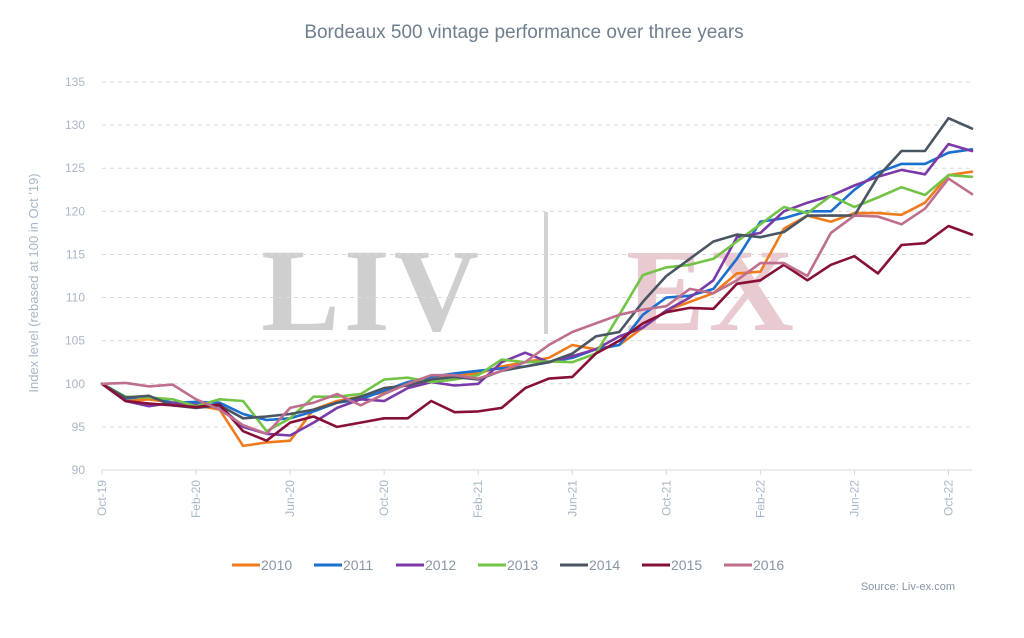 The height and width of the screenshot is (638, 1024). What do you see at coordinates (75, 125) in the screenshot?
I see `y-tick-label: 130` at bounding box center [75, 125].